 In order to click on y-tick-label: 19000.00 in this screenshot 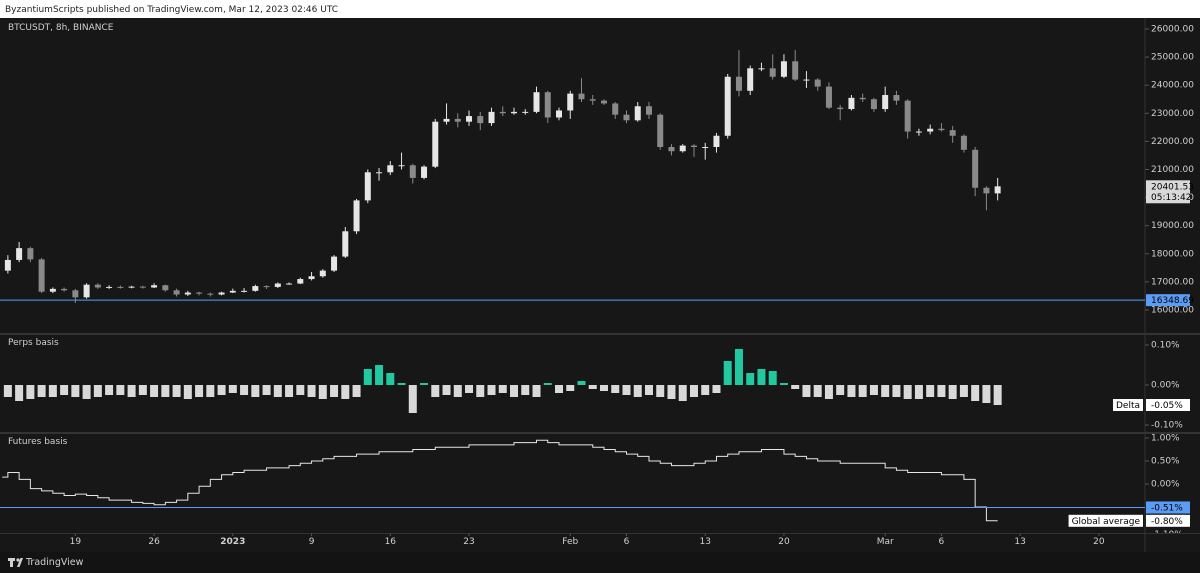, I will do `click(1172, 226)`.